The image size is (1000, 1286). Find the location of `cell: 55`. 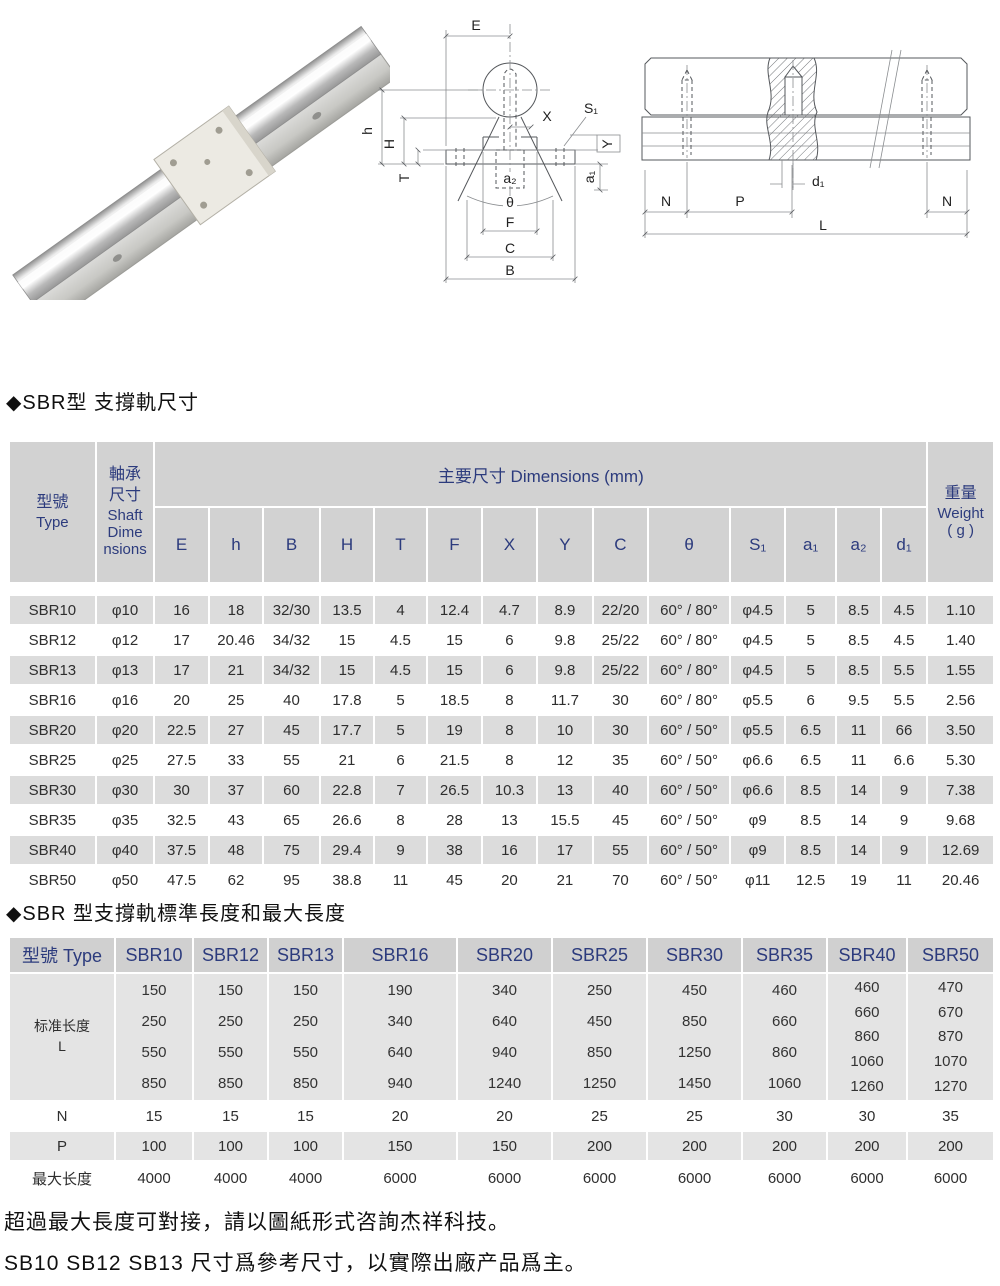

cell: 55 is located at coordinates (291, 760).